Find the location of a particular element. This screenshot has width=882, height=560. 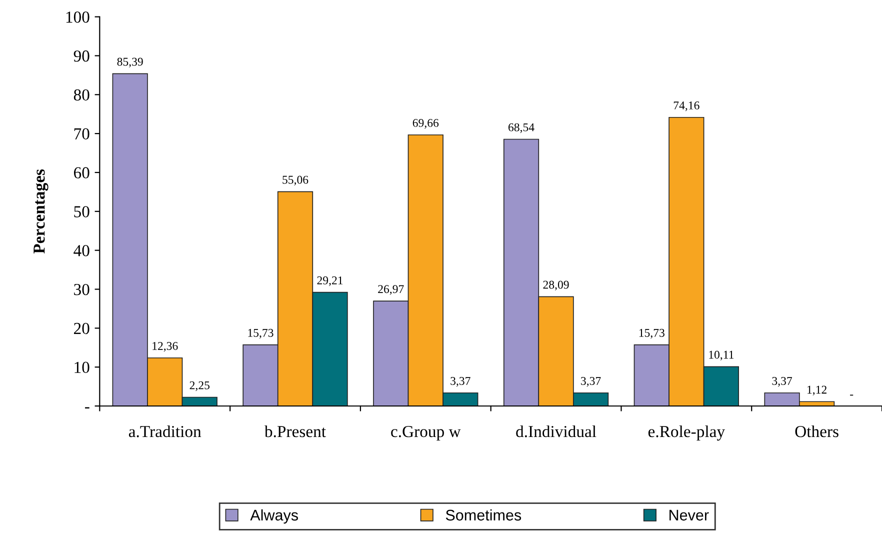

y-tick-label: 10 is located at coordinates (82, 368).